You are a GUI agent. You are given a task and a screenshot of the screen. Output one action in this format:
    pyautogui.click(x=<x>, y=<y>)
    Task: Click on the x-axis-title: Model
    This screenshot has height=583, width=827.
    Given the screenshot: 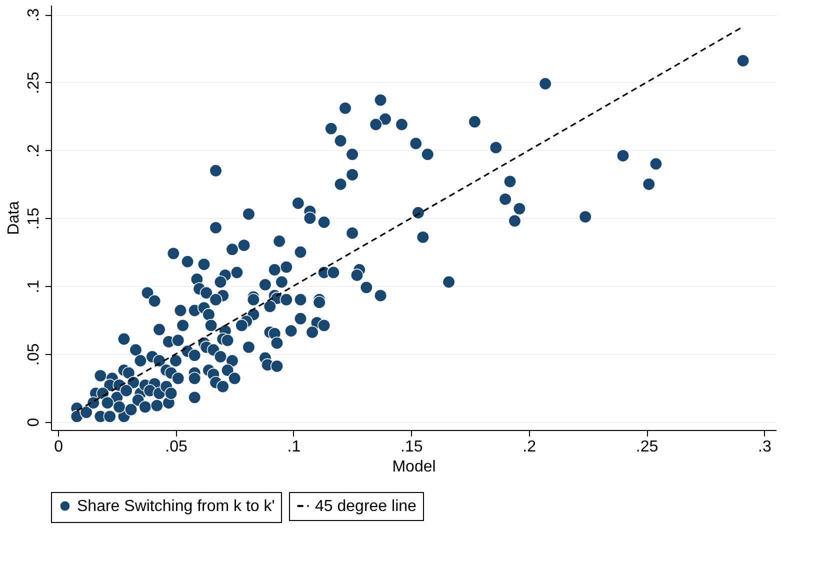 What is the action you would take?
    pyautogui.click(x=414, y=467)
    